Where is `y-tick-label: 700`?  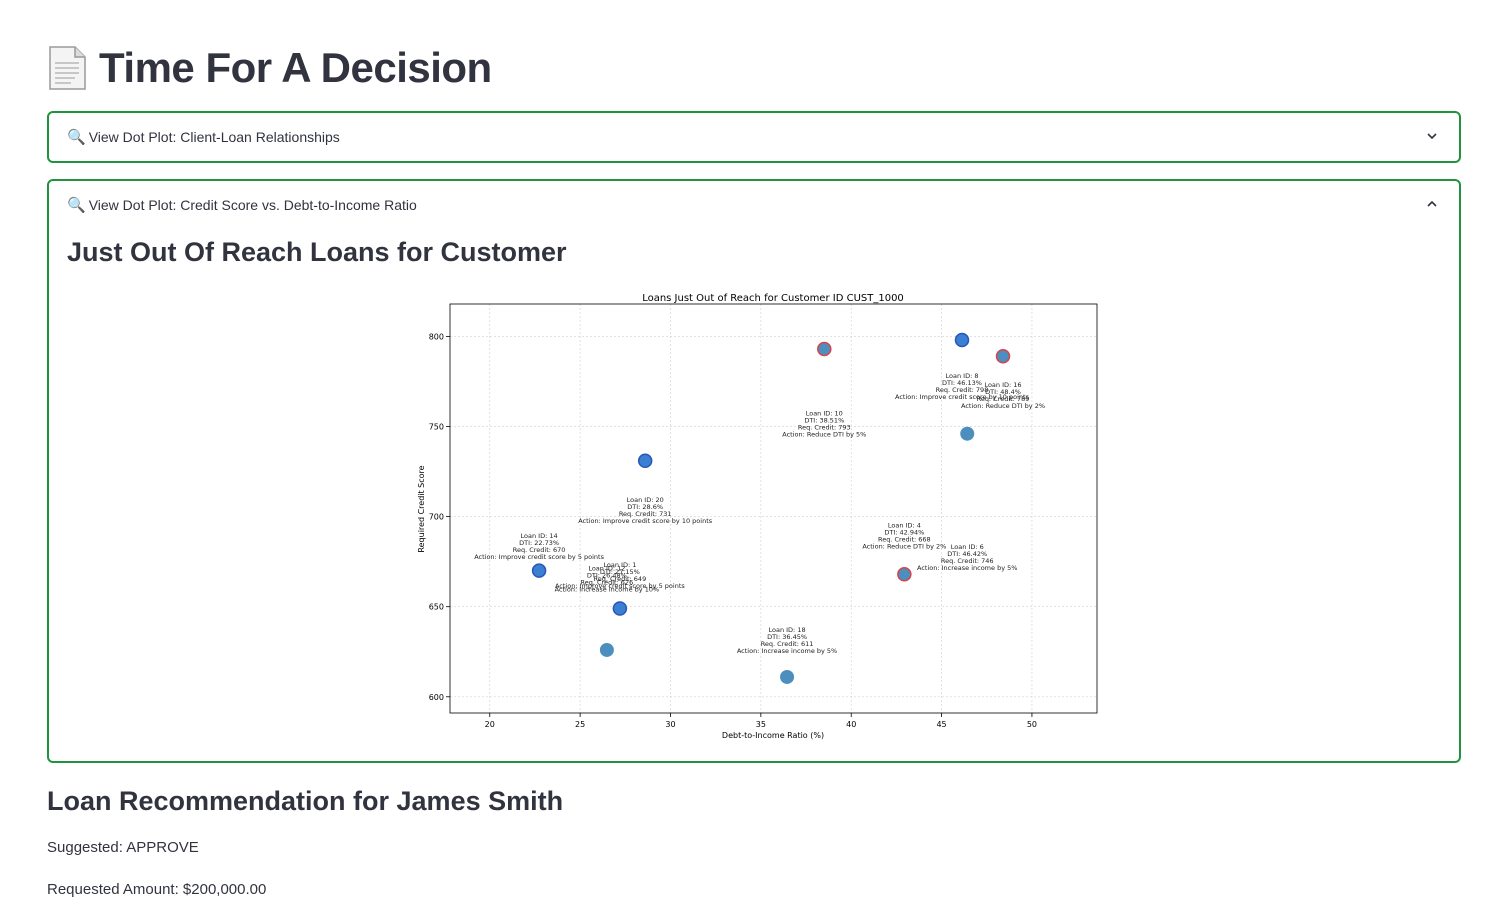
y-tick-label: 700 is located at coordinates (436, 517).